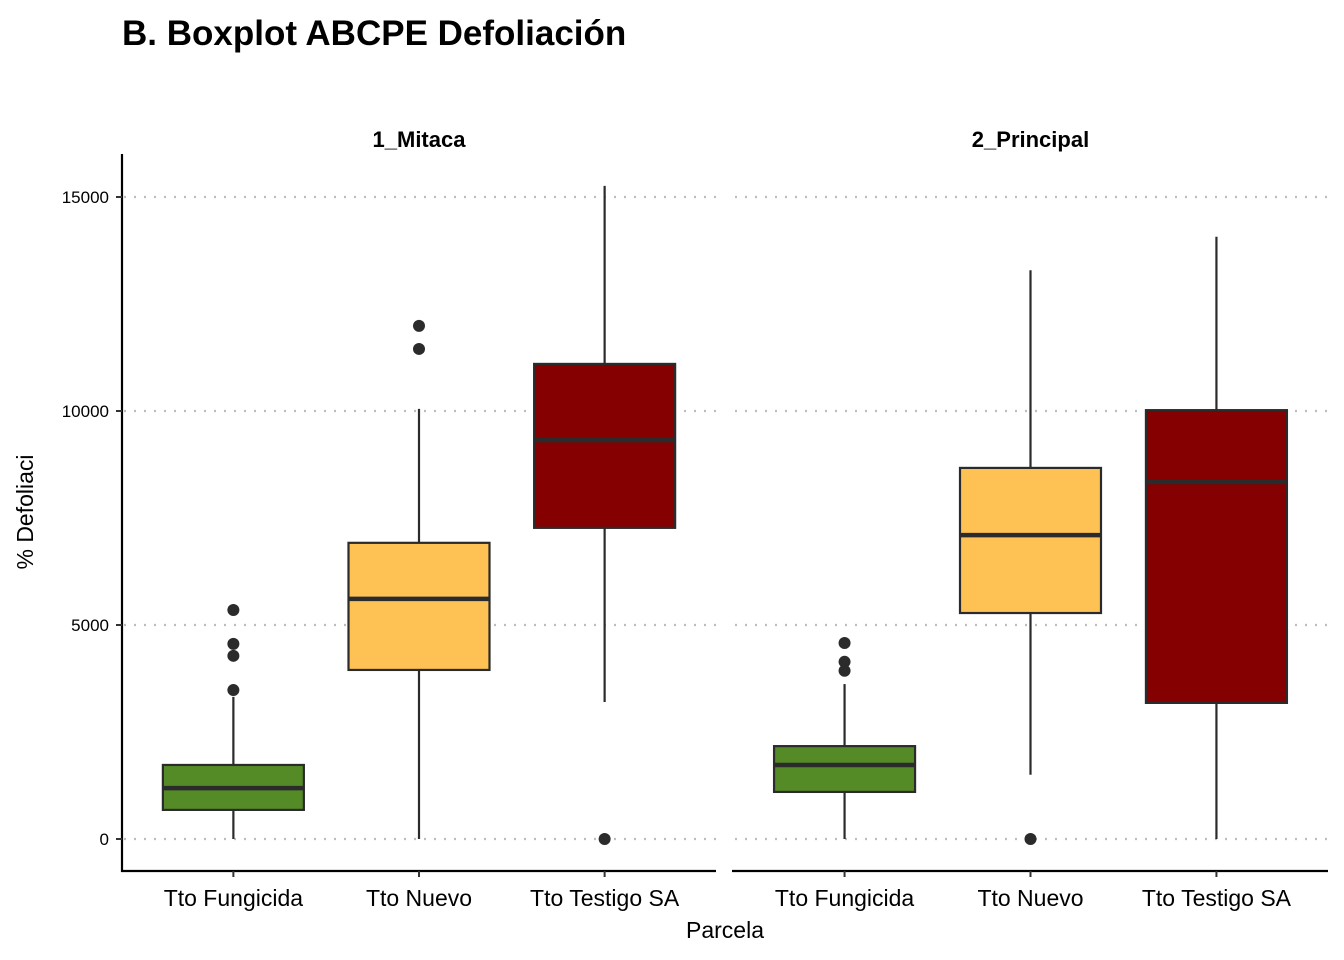 This screenshot has height=960, width=1344. Describe the element at coordinates (90, 625) in the screenshot. I see `y-tick-label: 5000` at that location.